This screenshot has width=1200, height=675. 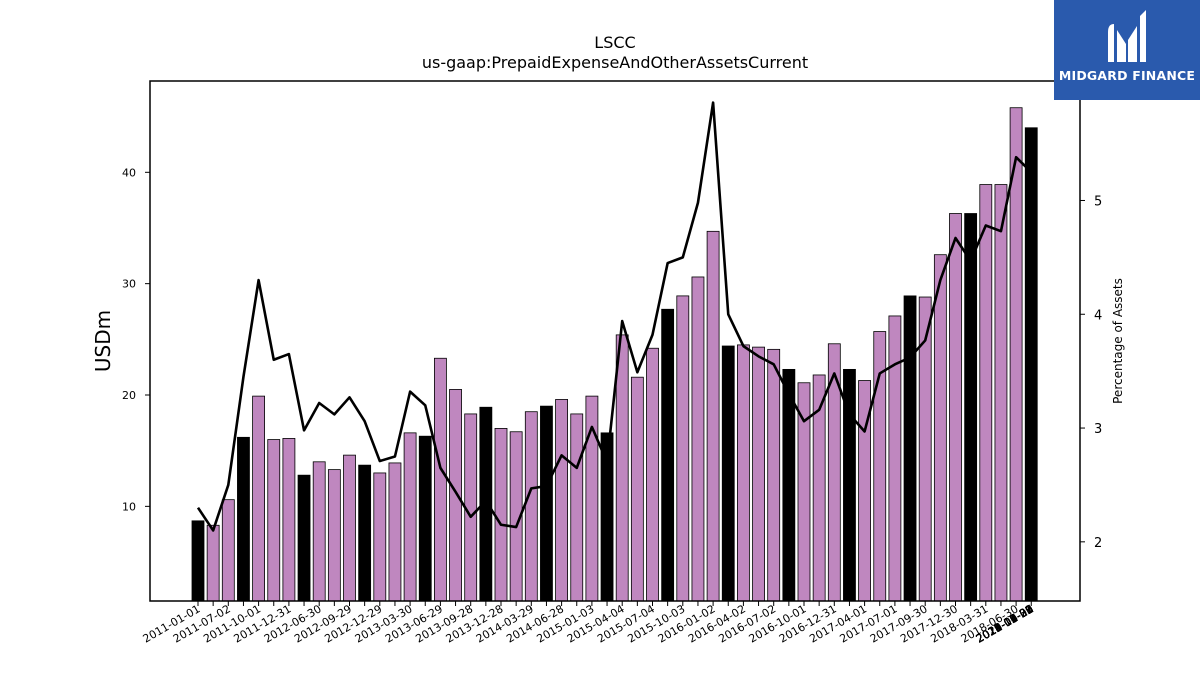 I want to click on chart-title: LSCC, so click(x=614, y=42).